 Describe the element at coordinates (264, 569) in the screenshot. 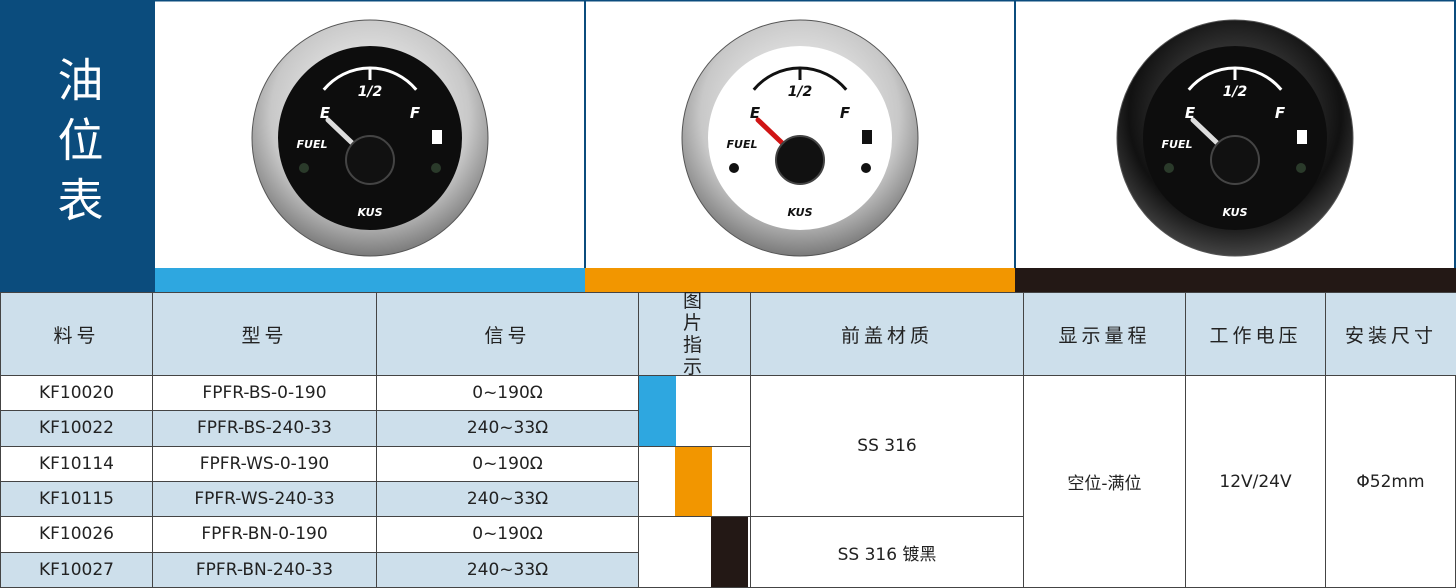

I see `table-cell: FPFR-BN-240-33` at that location.